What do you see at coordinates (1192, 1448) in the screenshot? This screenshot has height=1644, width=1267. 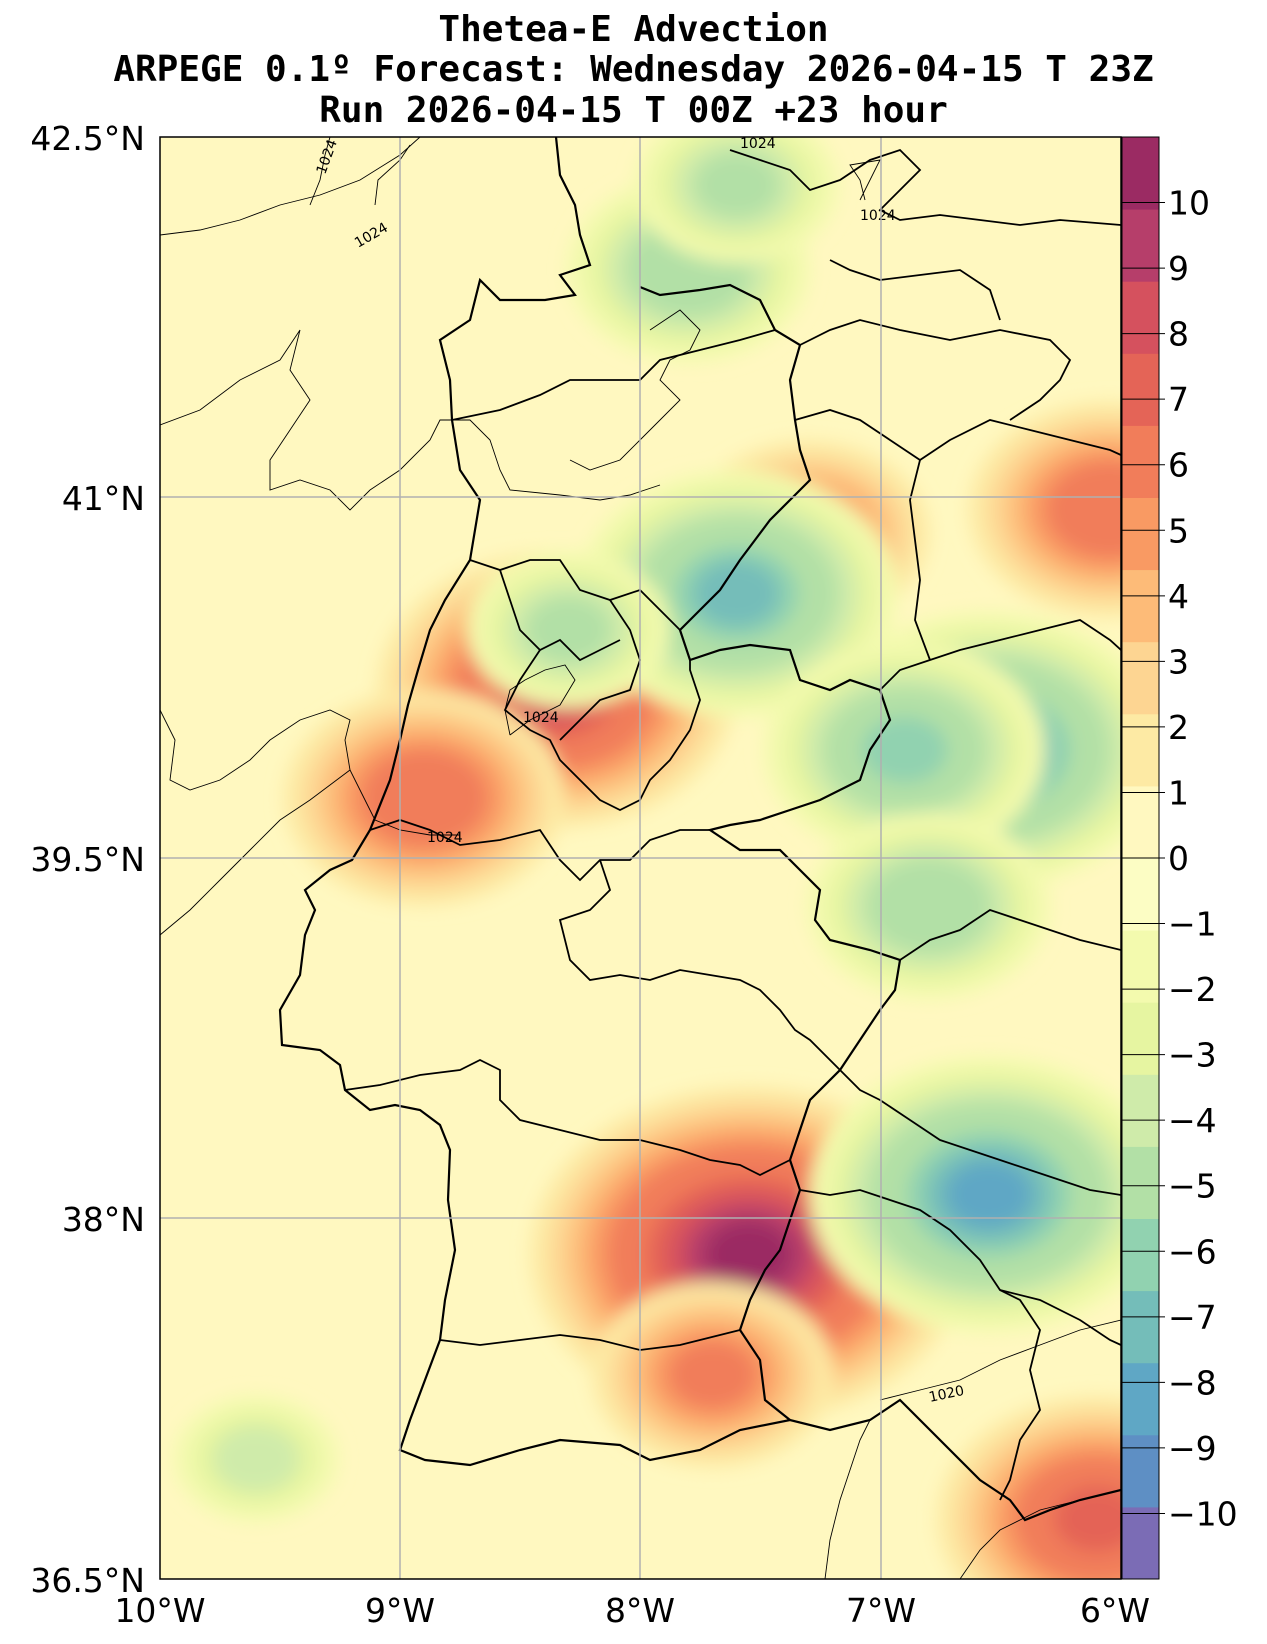 I see `colorbar-tick-label: −9` at bounding box center [1192, 1448].